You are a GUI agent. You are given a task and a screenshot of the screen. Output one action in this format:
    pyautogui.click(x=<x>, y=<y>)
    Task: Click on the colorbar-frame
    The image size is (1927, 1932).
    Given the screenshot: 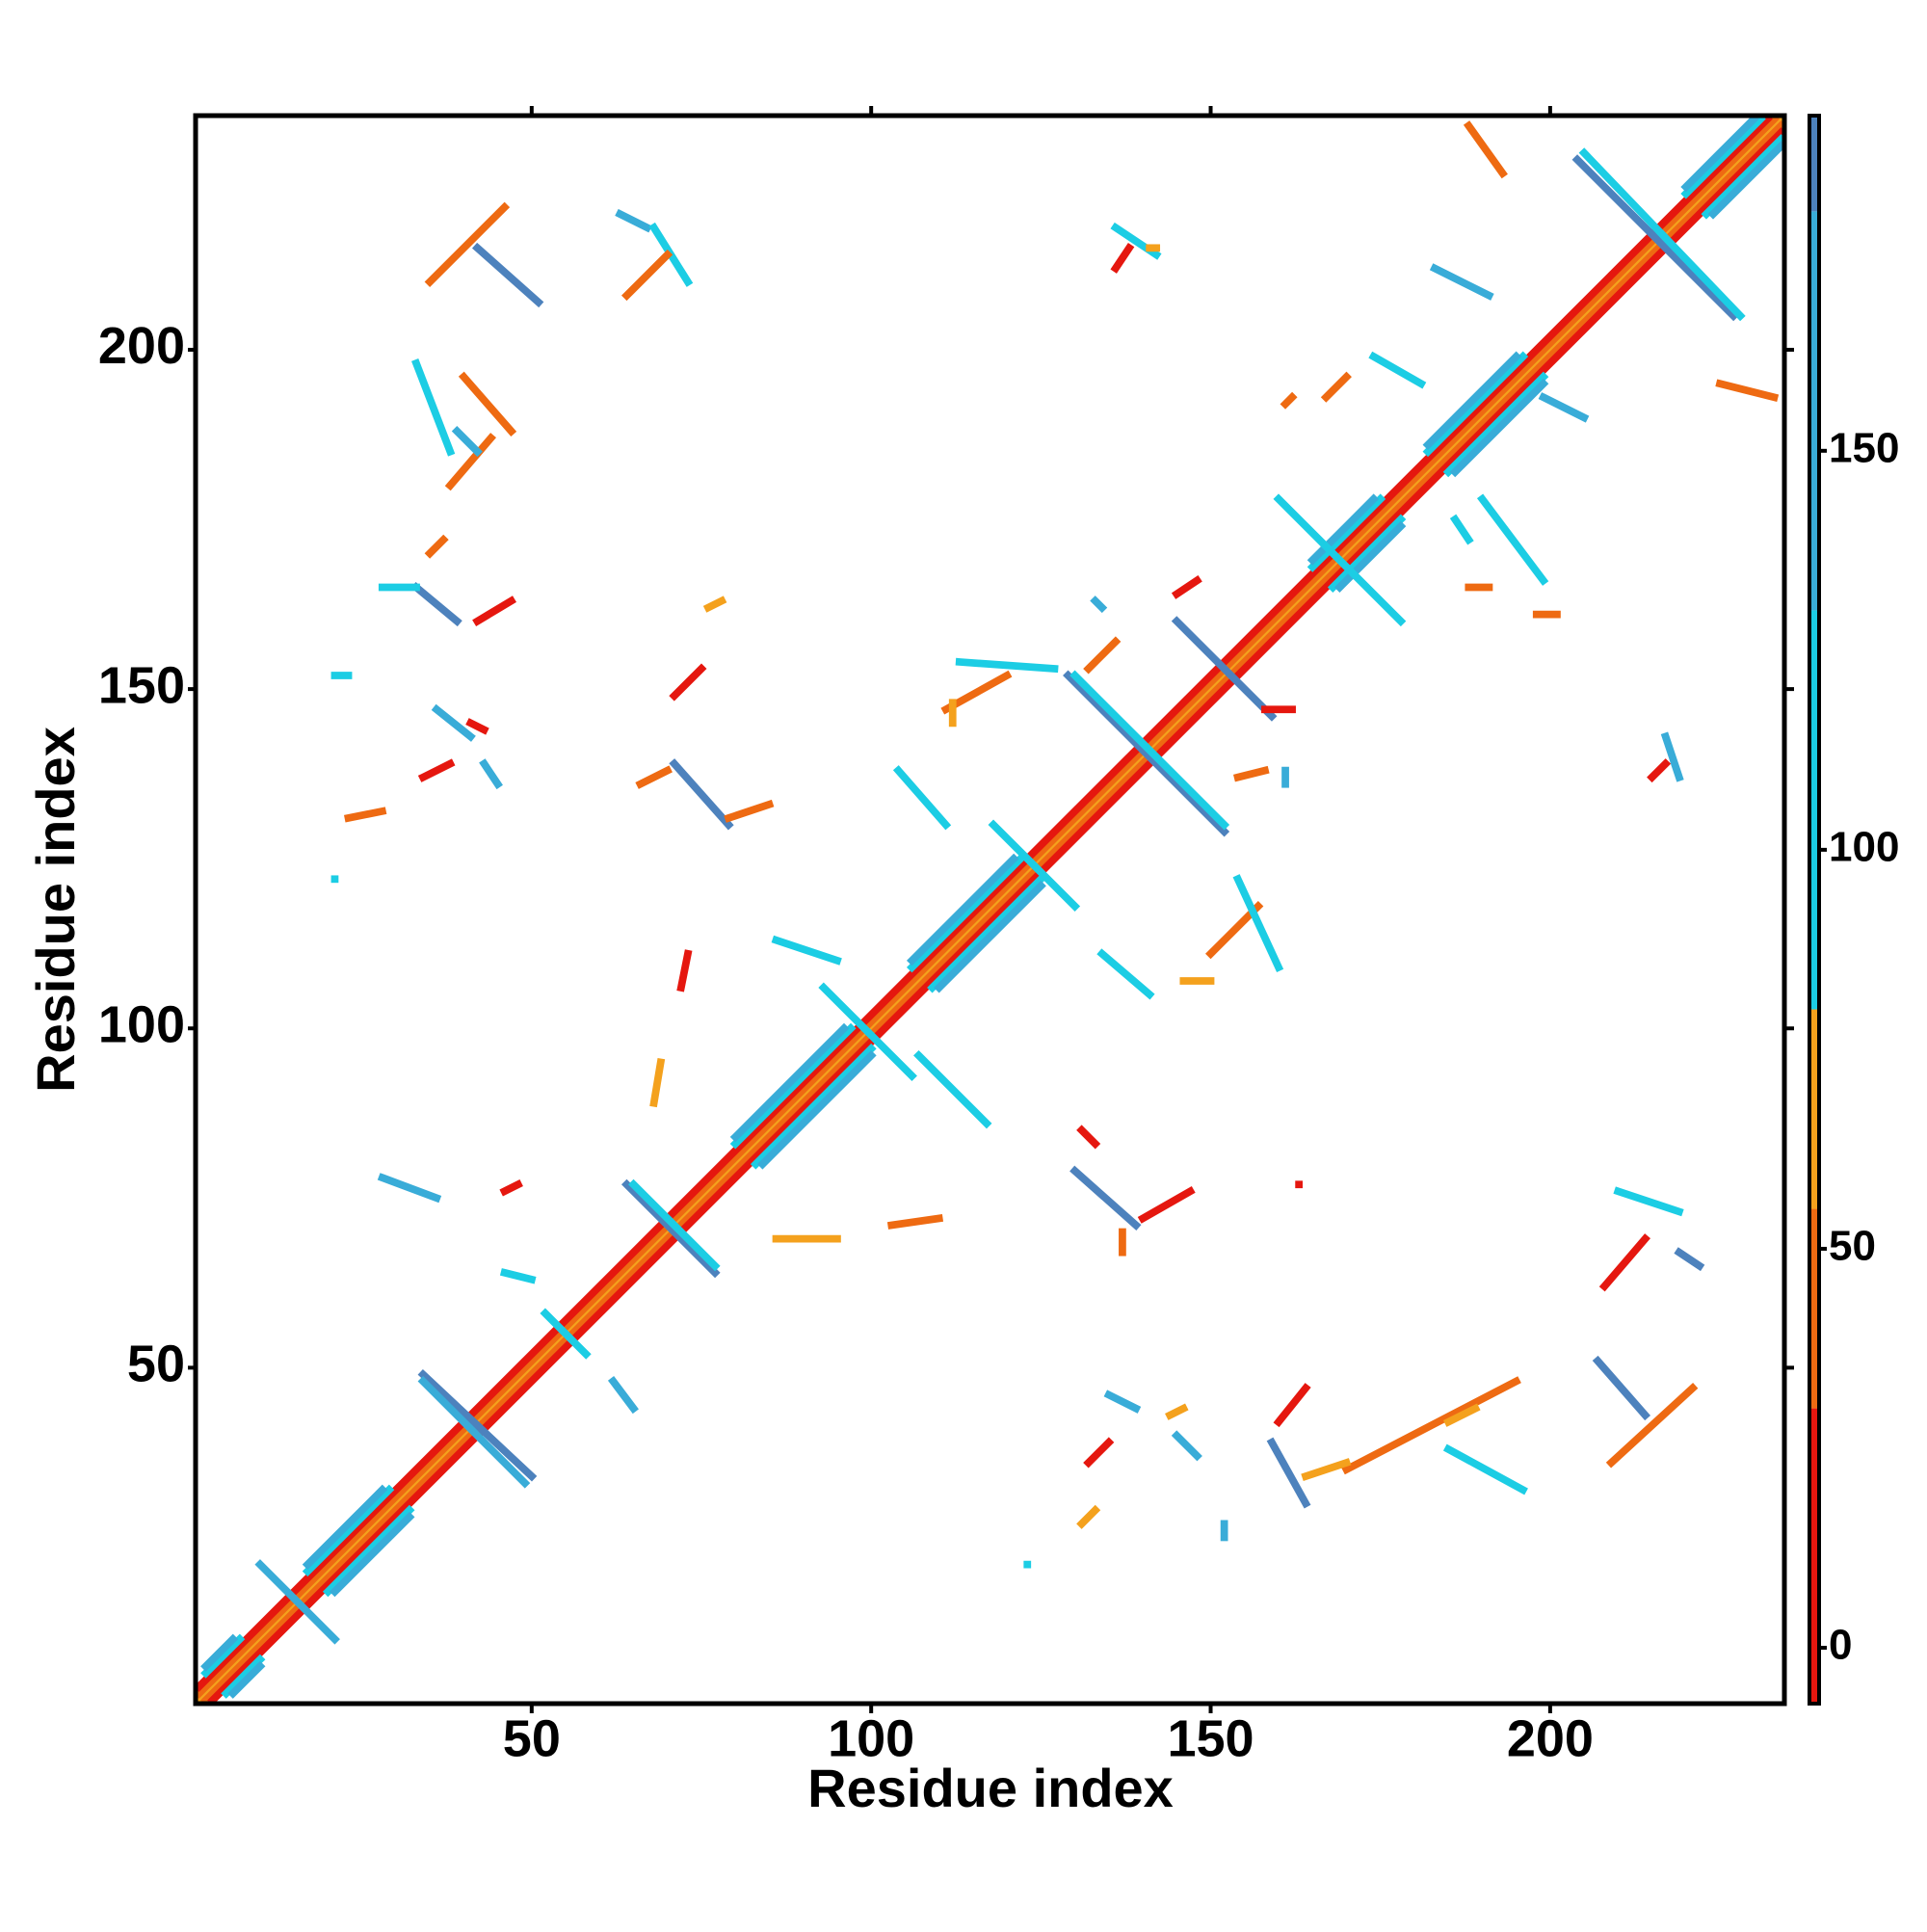 What is the action you would take?
    pyautogui.click(x=1814, y=910)
    